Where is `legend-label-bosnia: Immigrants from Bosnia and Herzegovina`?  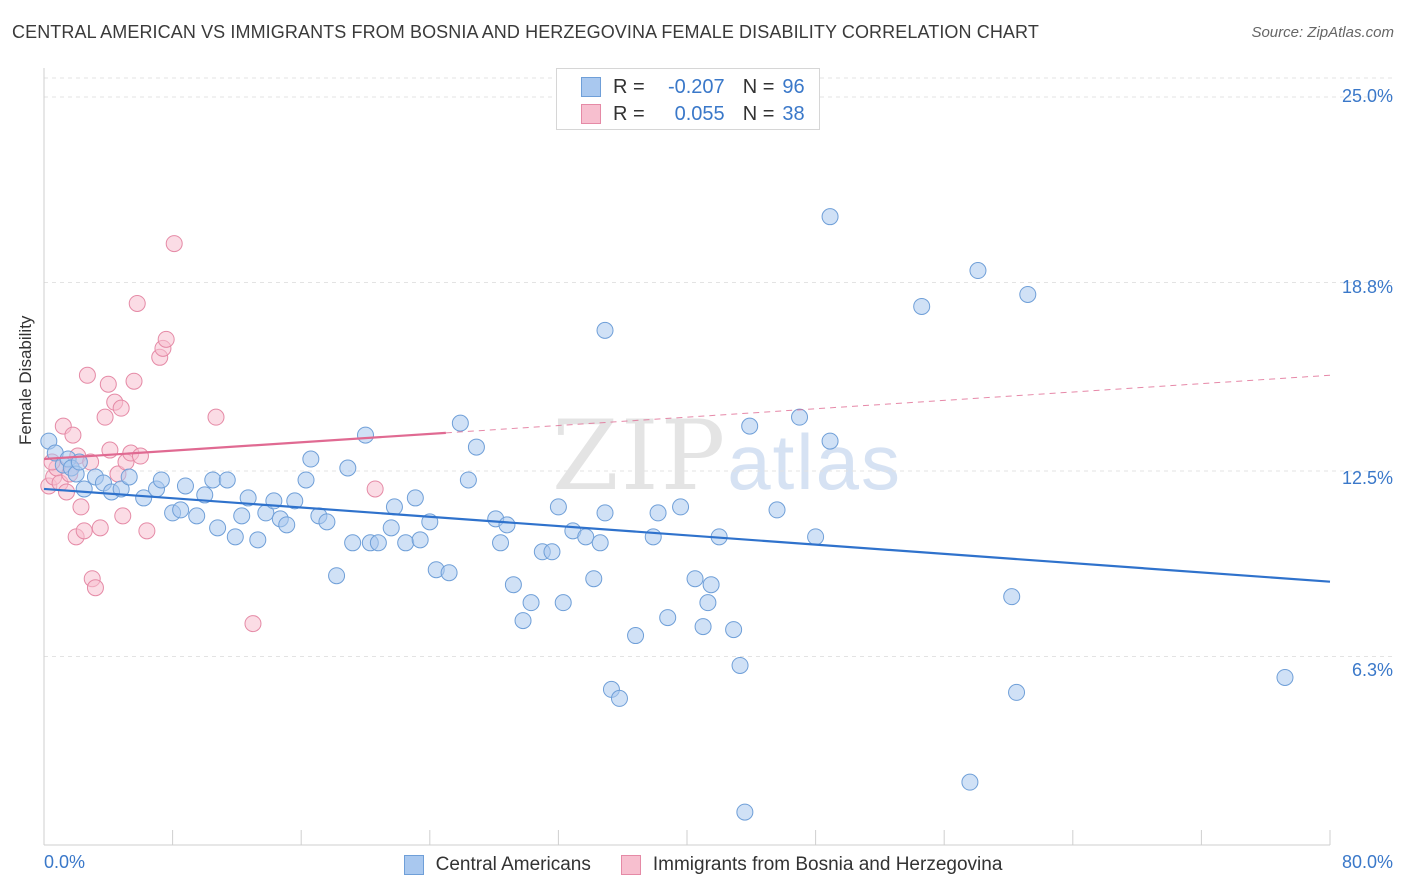 legend-label-bosnia: Immigrants from Bosnia and Herzegovina is located at coordinates (827, 864).